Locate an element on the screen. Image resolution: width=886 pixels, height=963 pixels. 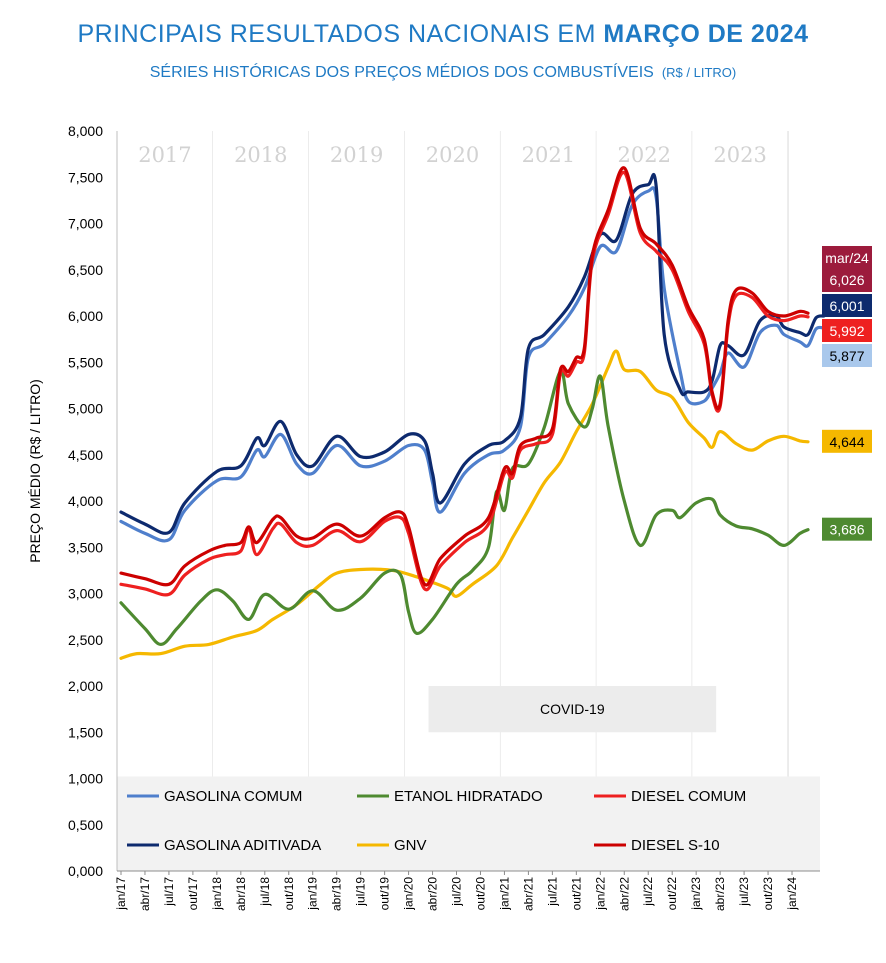
y-tick-label: 1,000 is located at coordinates (85, 779).